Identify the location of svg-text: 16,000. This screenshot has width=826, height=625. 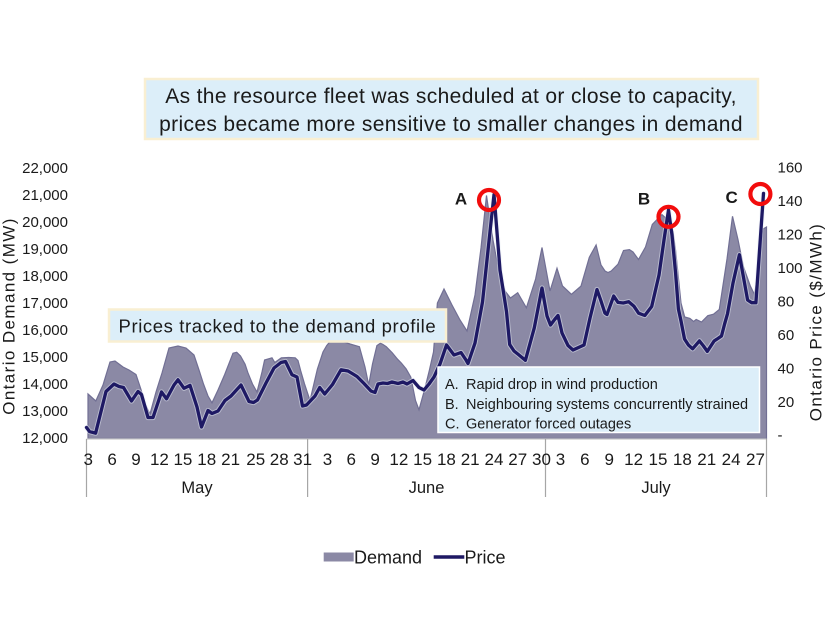
(45, 330).